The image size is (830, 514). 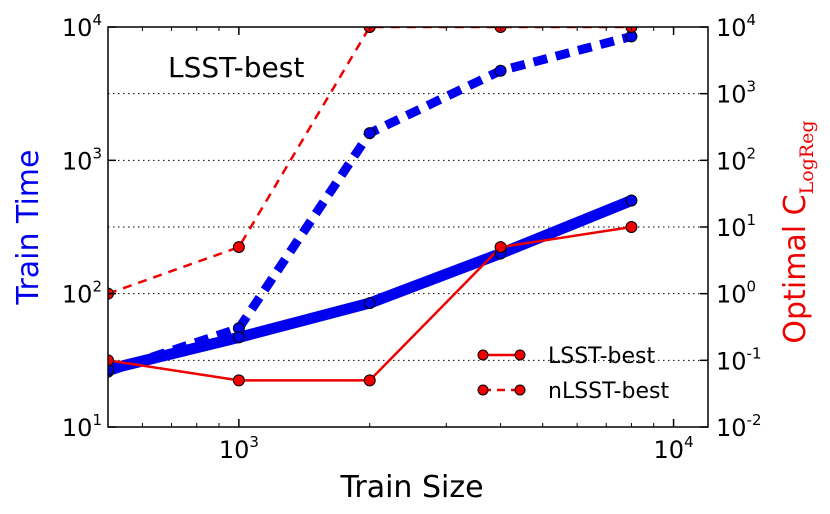 I want to click on y-right-tick-label-0: 10⁻², so click(x=739, y=426).